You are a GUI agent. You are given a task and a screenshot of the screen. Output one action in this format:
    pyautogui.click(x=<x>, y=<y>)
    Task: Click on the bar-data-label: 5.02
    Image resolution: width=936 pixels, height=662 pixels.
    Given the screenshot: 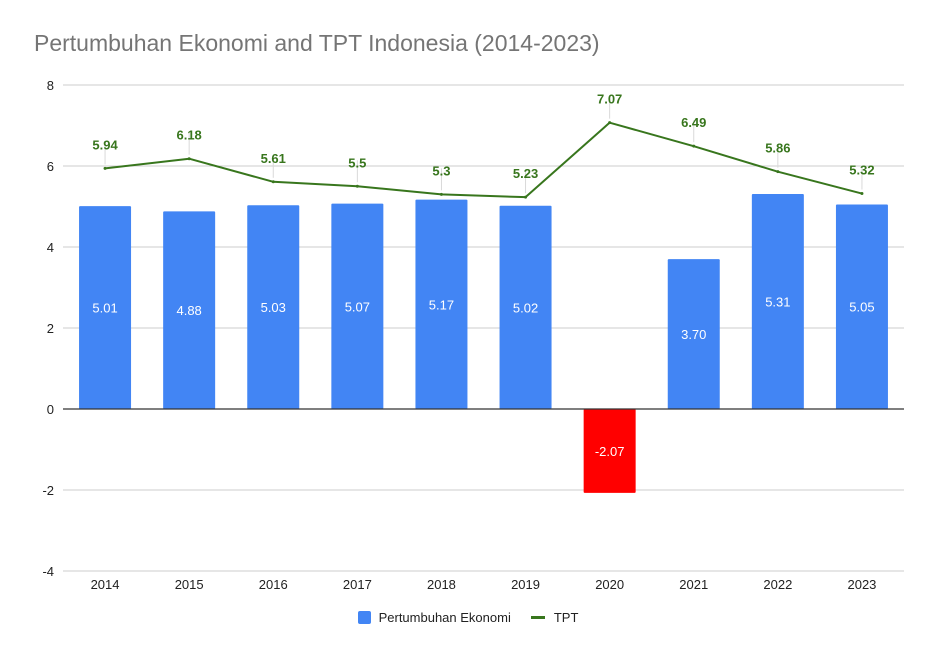 What is the action you would take?
    pyautogui.click(x=525, y=307)
    